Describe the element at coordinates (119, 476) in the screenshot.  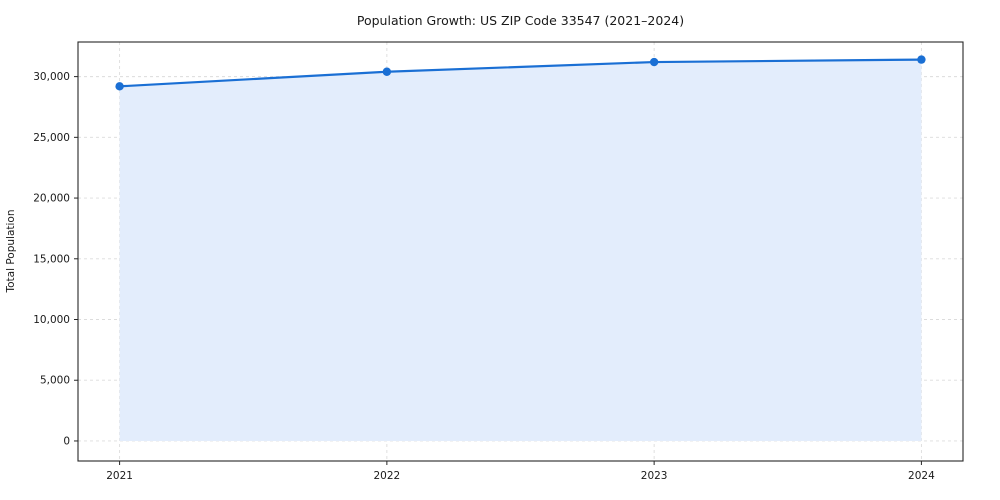
I see `x-tick-label: 2021` at that location.